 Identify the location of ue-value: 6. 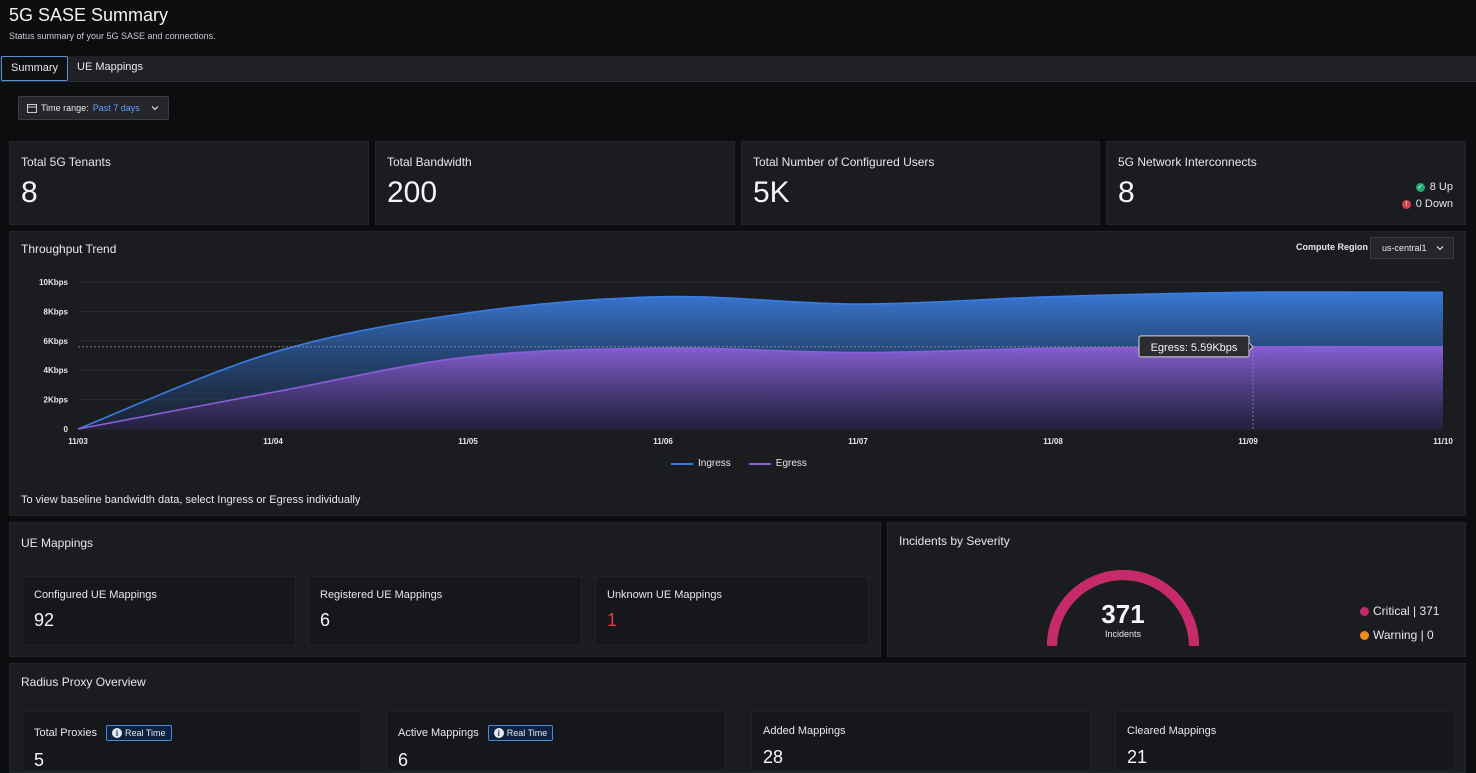
(325, 620).